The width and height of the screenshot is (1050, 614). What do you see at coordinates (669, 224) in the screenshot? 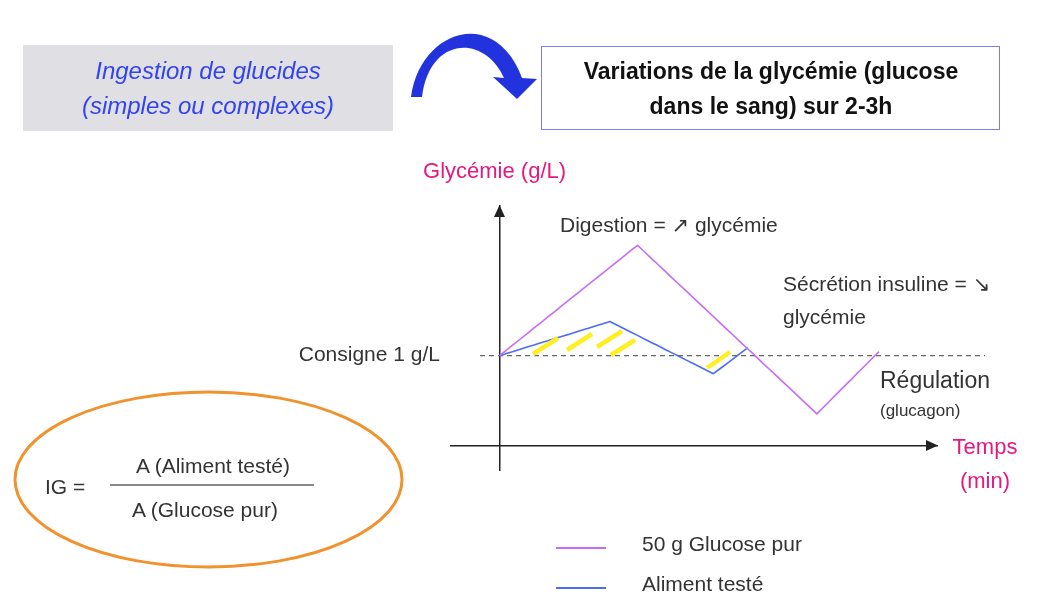
I see `text: Digestion = ↗ glycémie` at bounding box center [669, 224].